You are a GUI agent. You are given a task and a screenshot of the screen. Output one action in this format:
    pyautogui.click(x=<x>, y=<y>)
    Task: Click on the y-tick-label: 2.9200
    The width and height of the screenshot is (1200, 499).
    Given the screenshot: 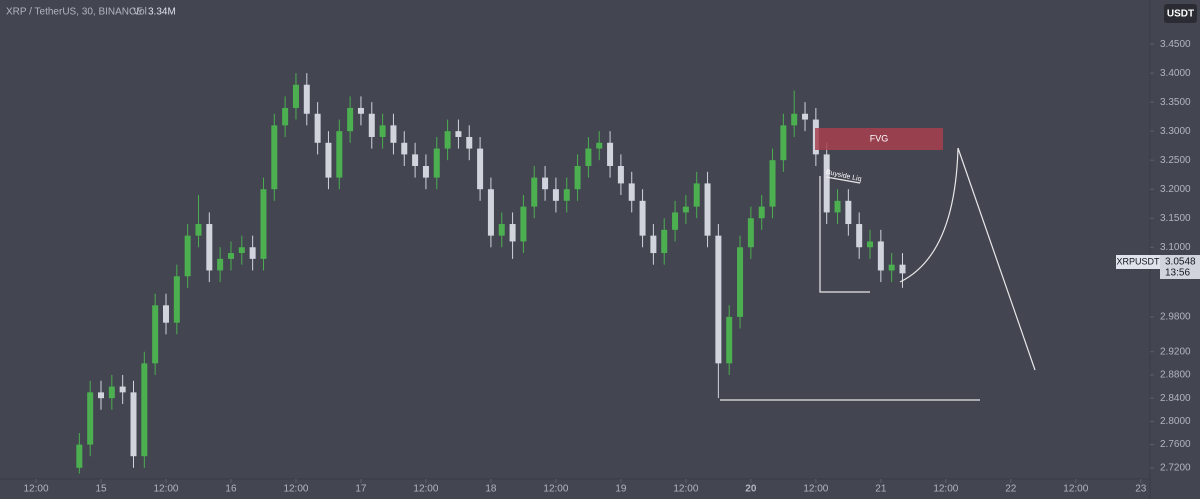 What is the action you would take?
    pyautogui.click(x=1175, y=351)
    